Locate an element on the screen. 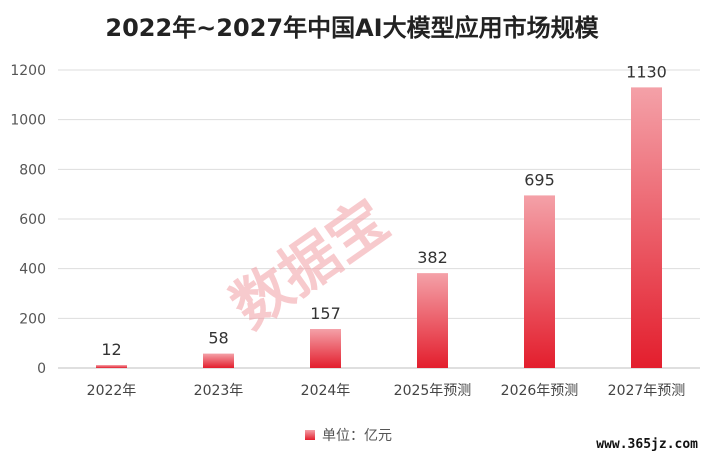 The height and width of the screenshot is (456, 705). y-tick-label: 0 is located at coordinates (41, 369).